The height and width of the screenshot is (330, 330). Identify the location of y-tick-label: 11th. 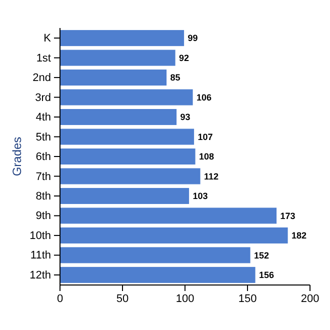
(40, 256).